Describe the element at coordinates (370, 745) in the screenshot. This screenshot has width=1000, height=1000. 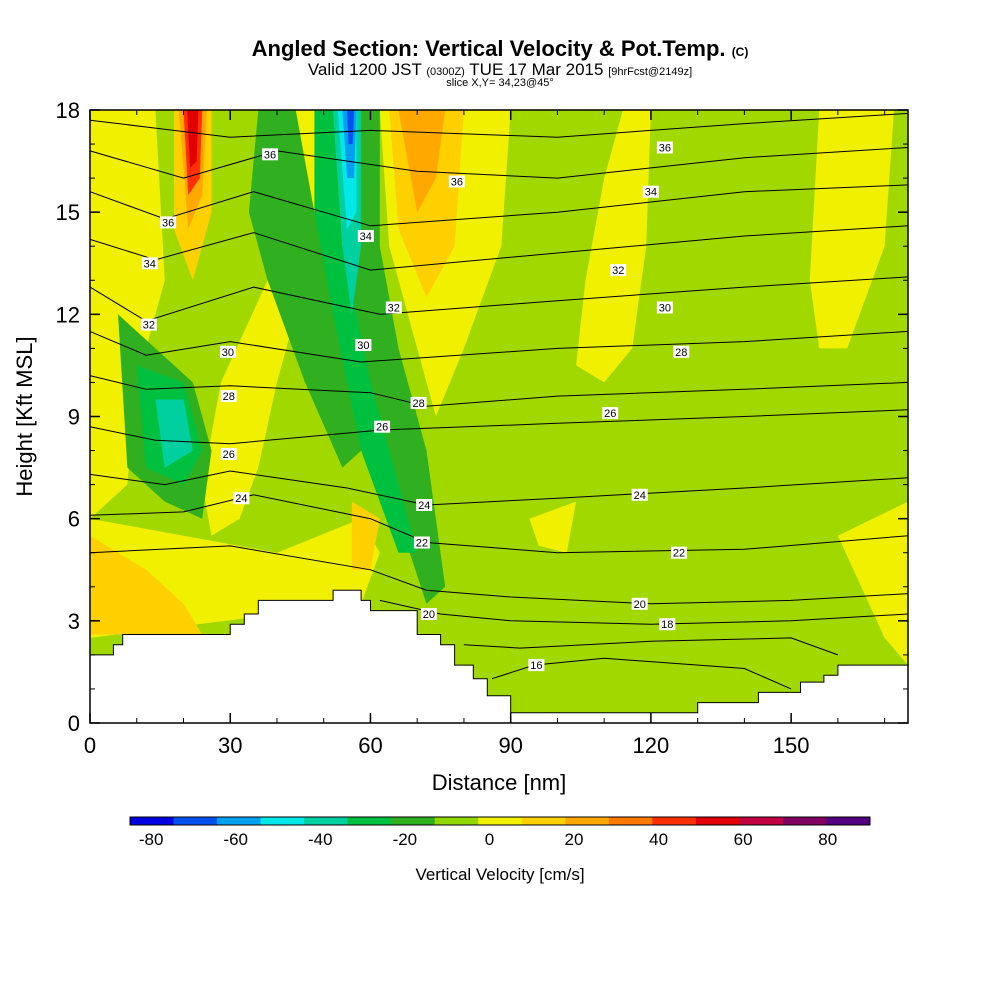
I see `x-tick-label: 60` at that location.